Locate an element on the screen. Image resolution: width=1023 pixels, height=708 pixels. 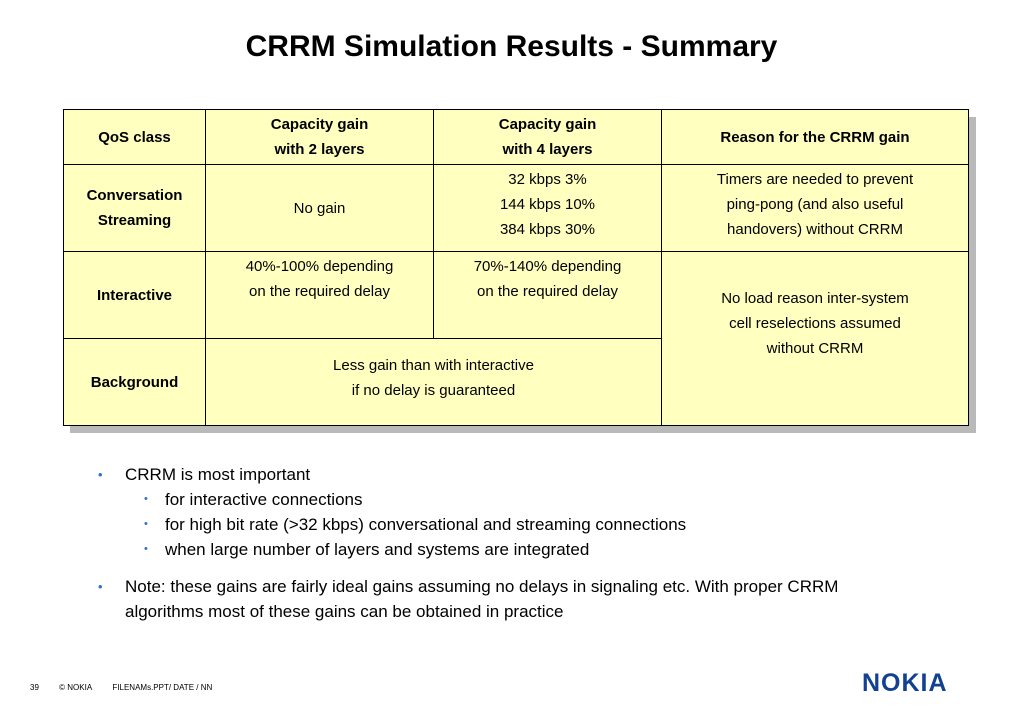
row-conversation-cap2: No gain is located at coordinates (319, 208).